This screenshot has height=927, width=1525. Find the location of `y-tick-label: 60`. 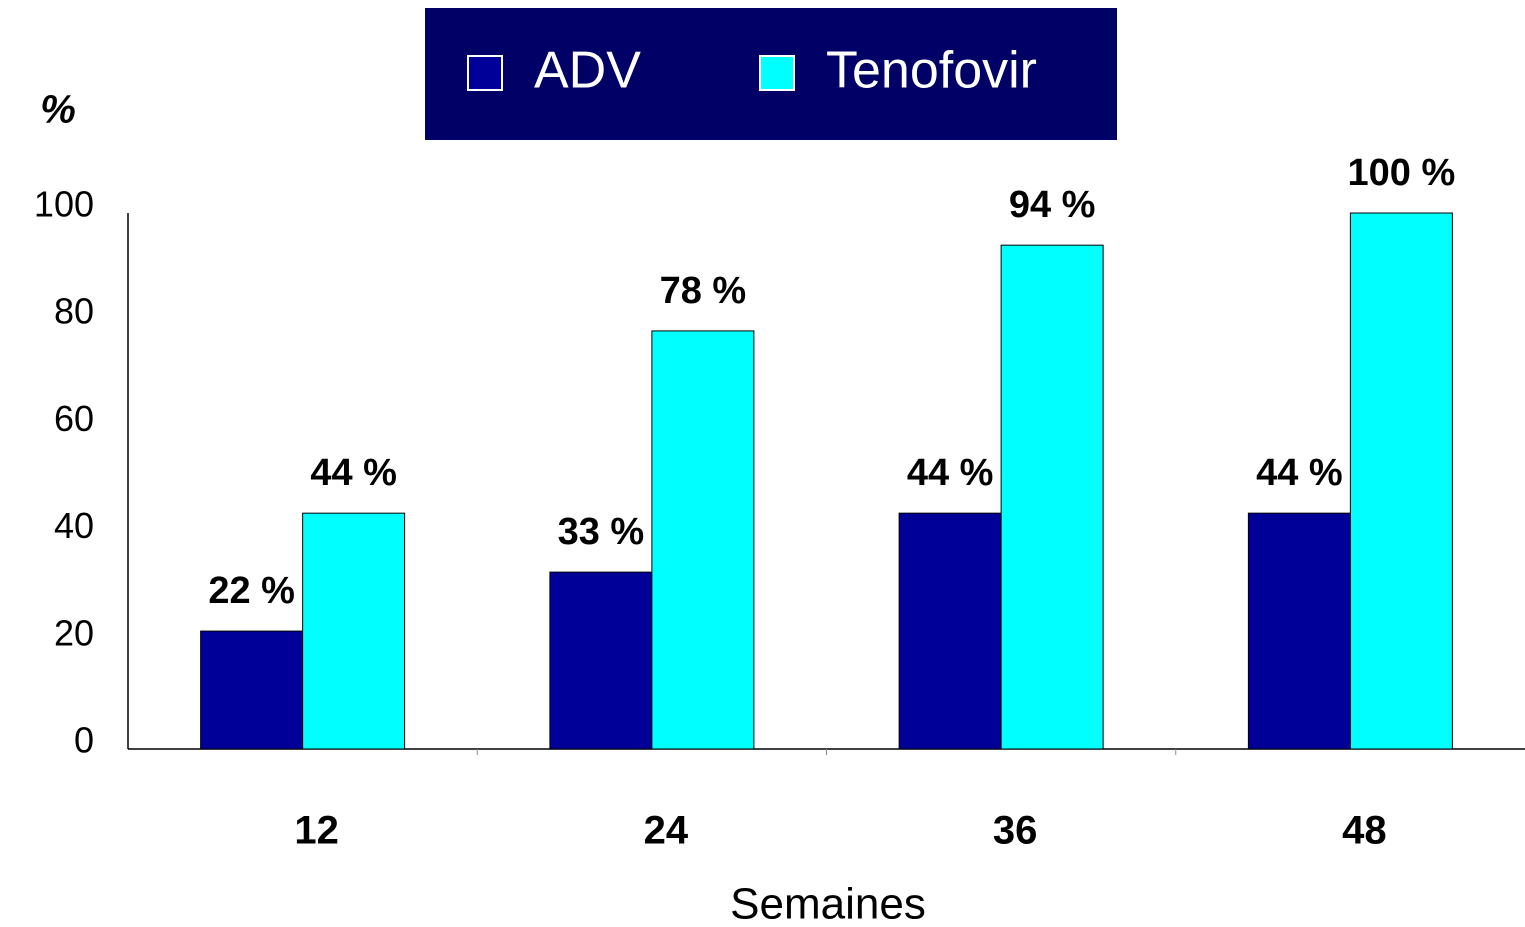

y-tick-label: 60 is located at coordinates (74, 418).